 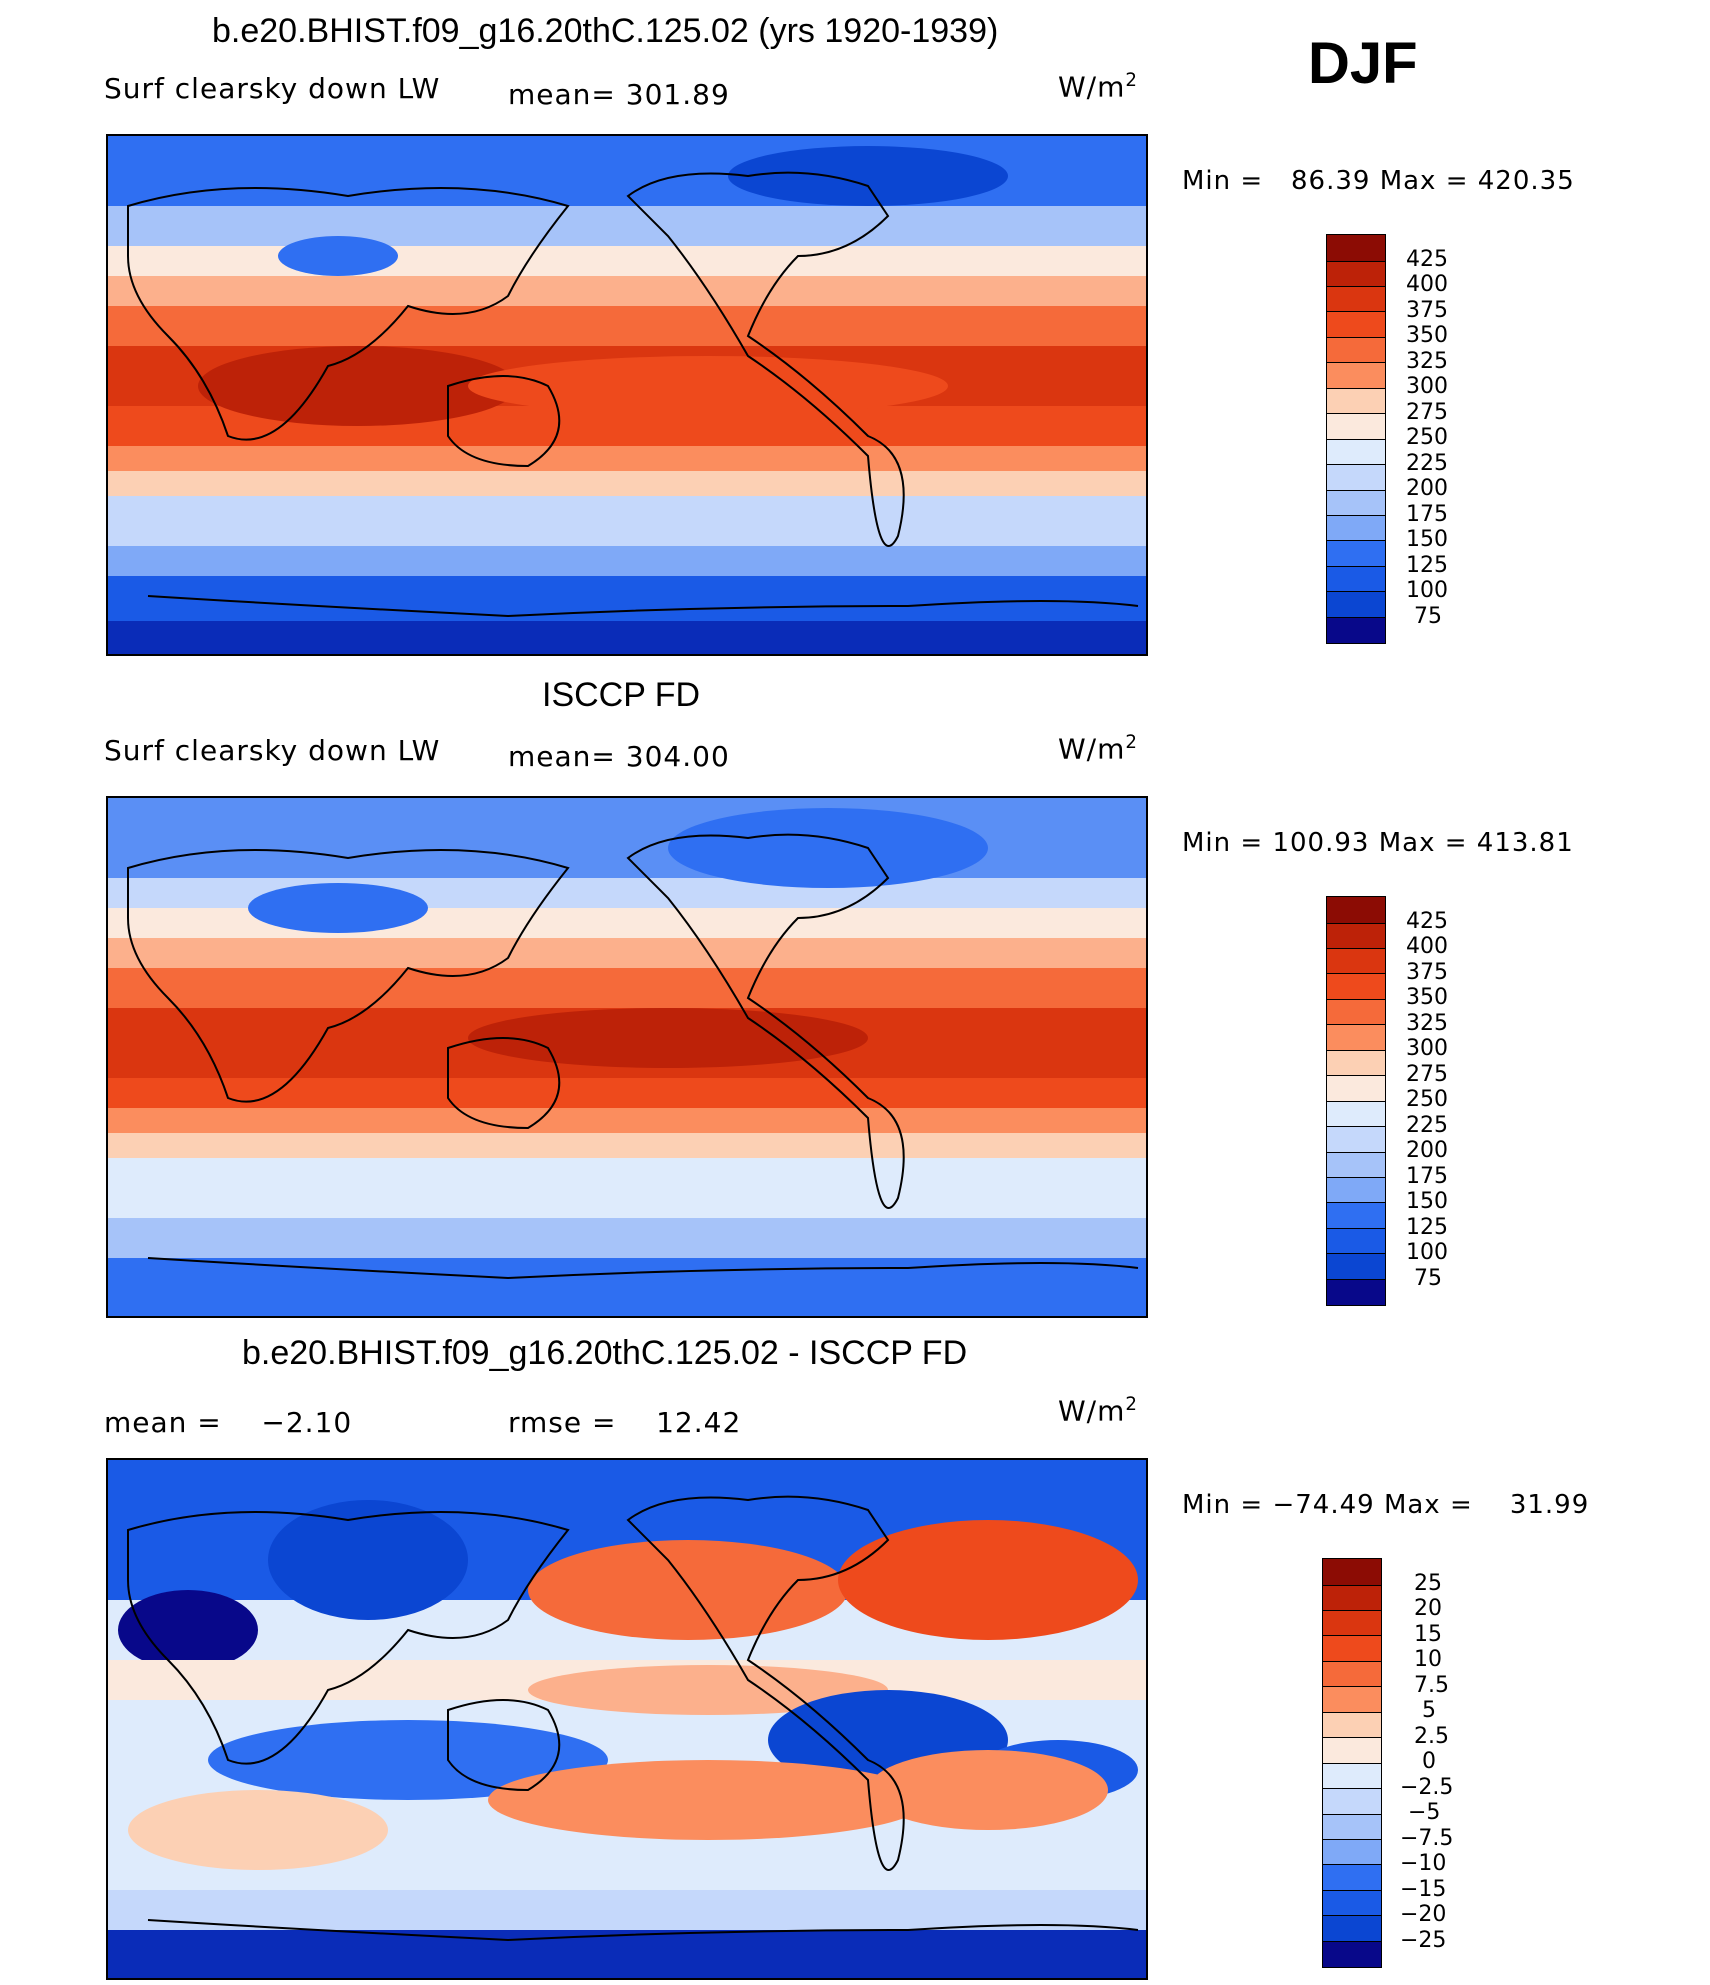 What do you see at coordinates (1427, 539) in the screenshot?
I see `panel-1-tick: 150` at bounding box center [1427, 539].